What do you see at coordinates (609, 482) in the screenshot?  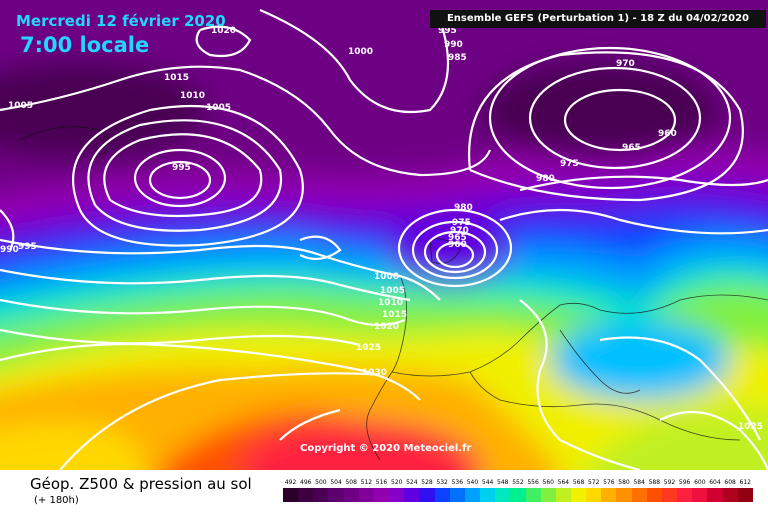 I see `scale-label: 576` at bounding box center [609, 482].